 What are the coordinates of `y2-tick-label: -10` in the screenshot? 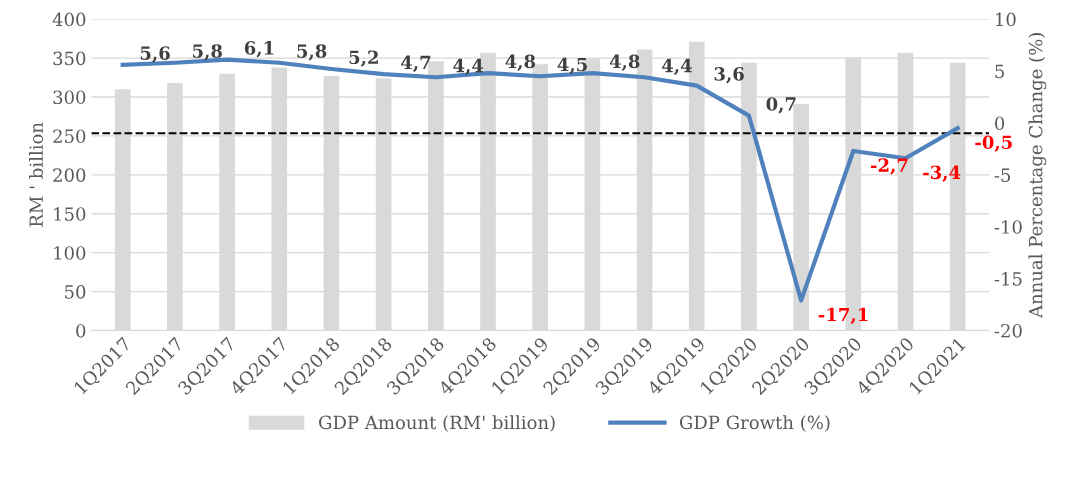 It's located at (1008, 227).